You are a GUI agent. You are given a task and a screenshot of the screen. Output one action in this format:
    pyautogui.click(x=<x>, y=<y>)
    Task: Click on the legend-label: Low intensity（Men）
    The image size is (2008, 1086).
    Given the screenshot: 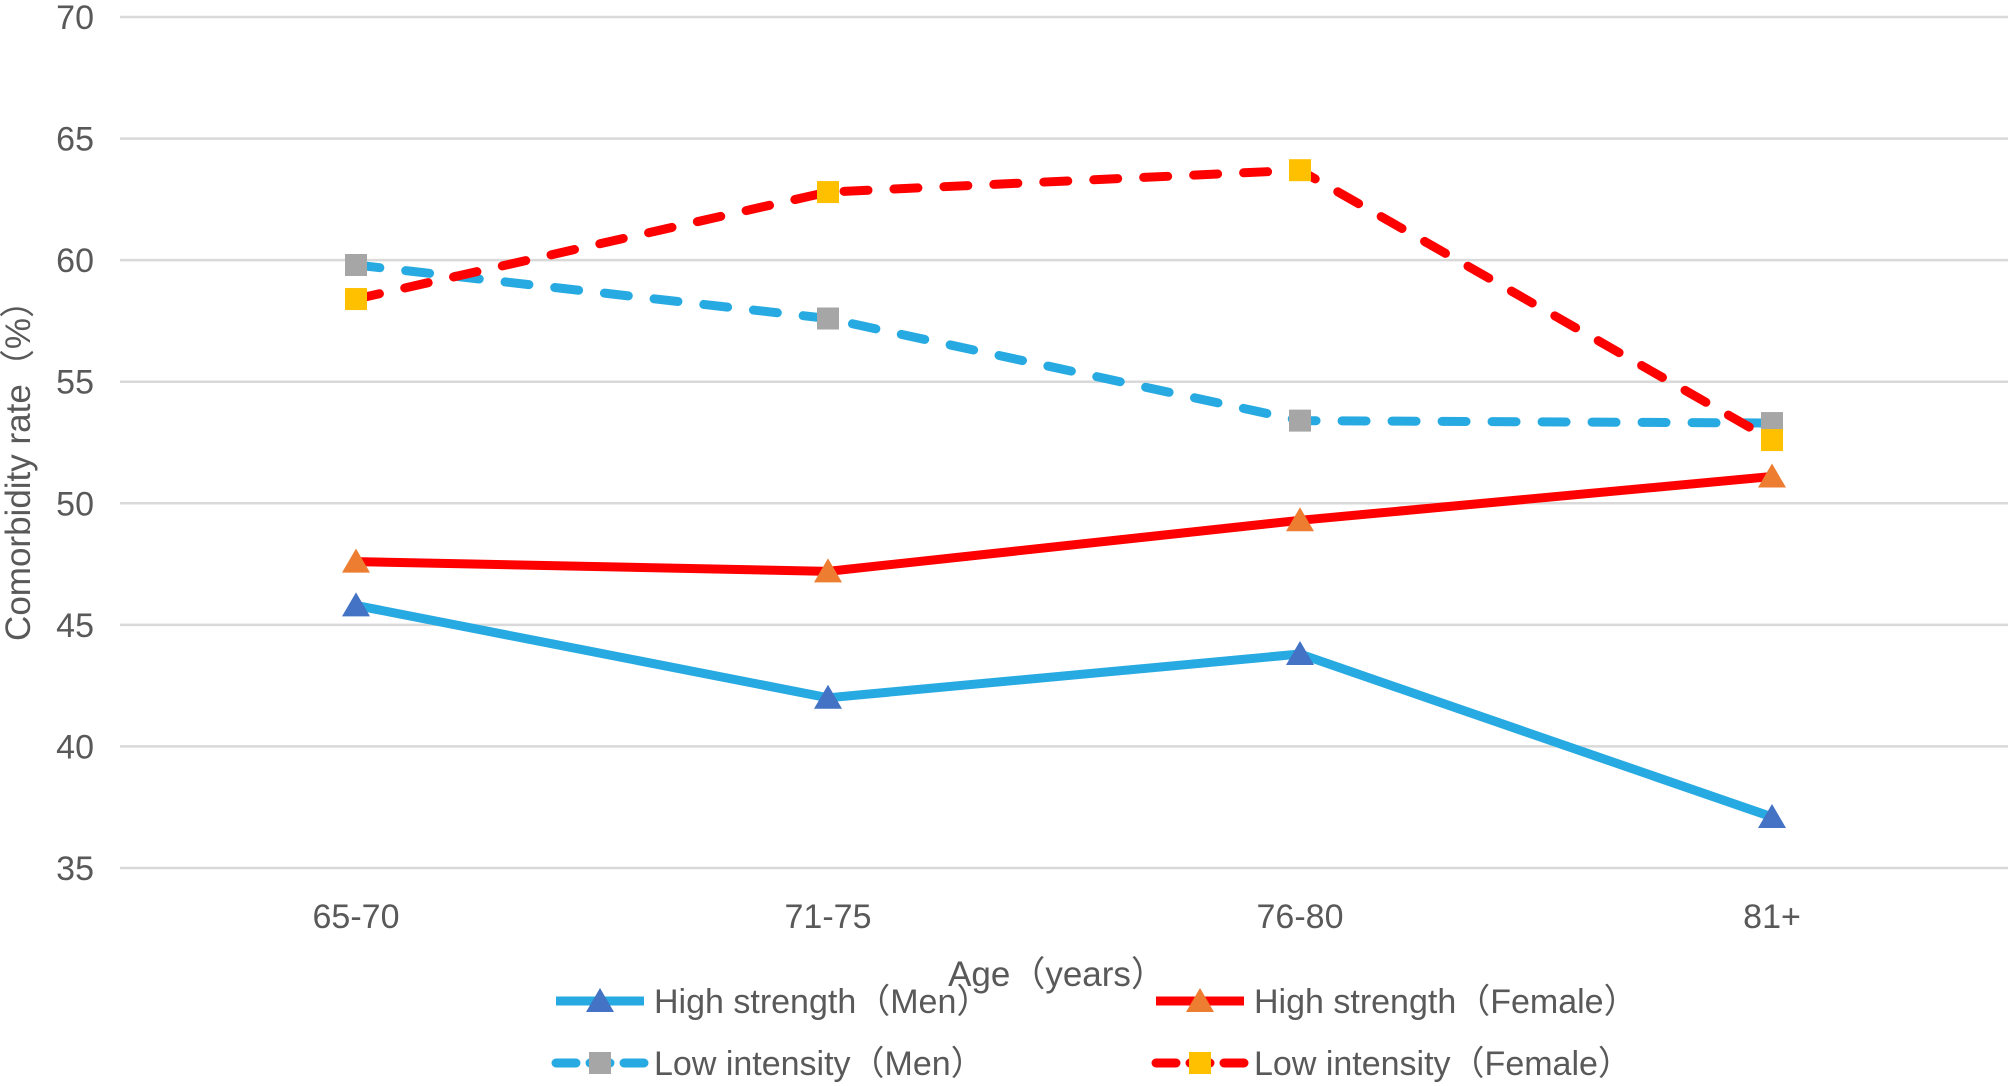 What is the action you would take?
    pyautogui.click(x=819, y=1064)
    